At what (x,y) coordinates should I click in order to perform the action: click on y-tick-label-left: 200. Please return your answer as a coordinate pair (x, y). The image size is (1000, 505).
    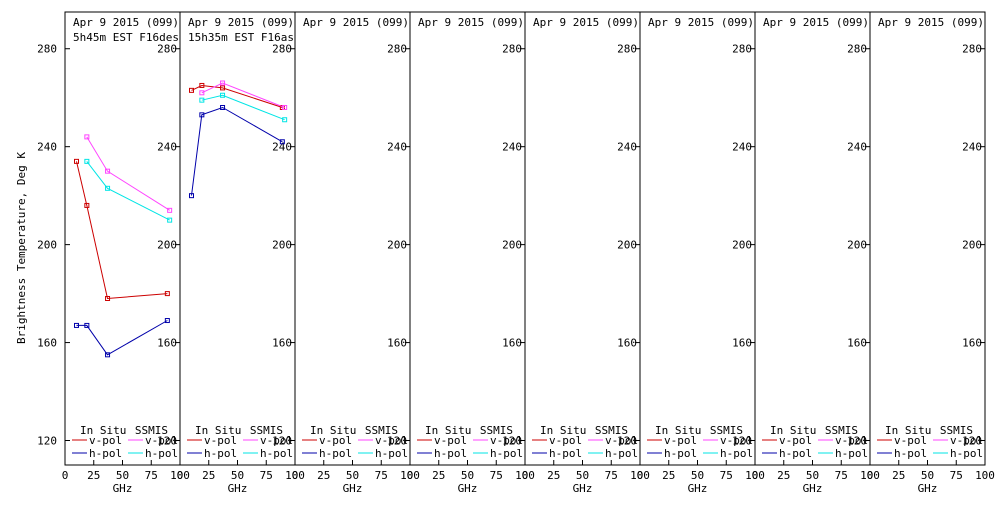
    Looking at the image, I should click on (47, 245).